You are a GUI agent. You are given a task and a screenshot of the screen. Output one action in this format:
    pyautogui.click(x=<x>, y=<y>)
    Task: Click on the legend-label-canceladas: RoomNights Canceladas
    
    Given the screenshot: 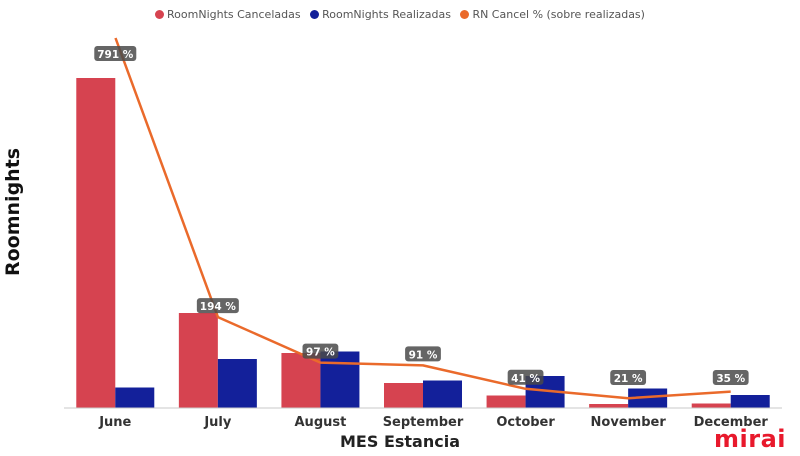 What is the action you would take?
    pyautogui.click(x=234, y=14)
    